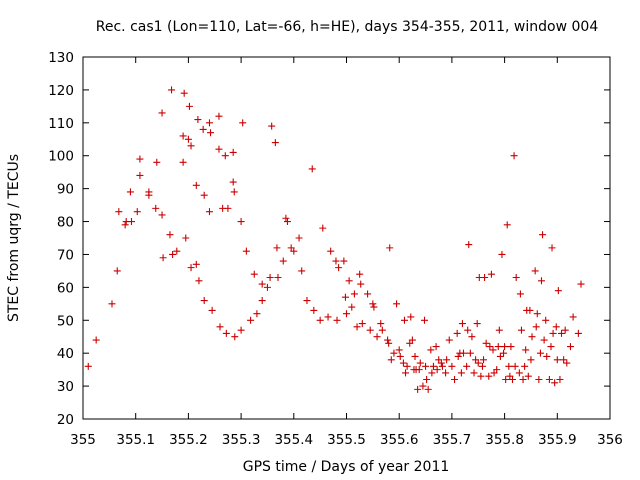 Image resolution: width=640 pixels, height=480 pixels. I want to click on x-tick-label: 355.5, so click(346, 440).